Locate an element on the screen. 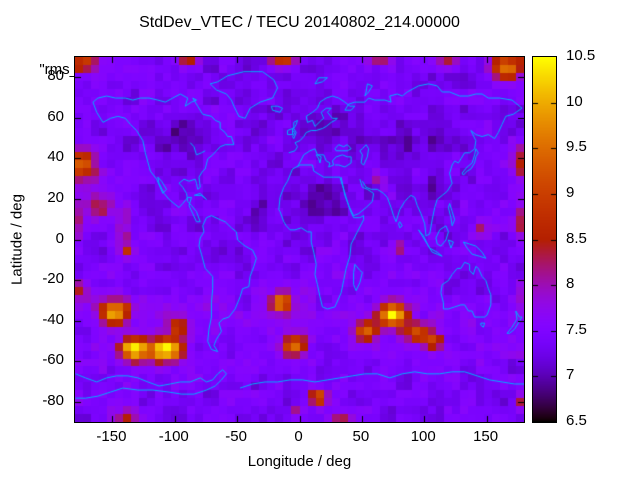  x-tick-label: 50 is located at coordinates (361, 436).